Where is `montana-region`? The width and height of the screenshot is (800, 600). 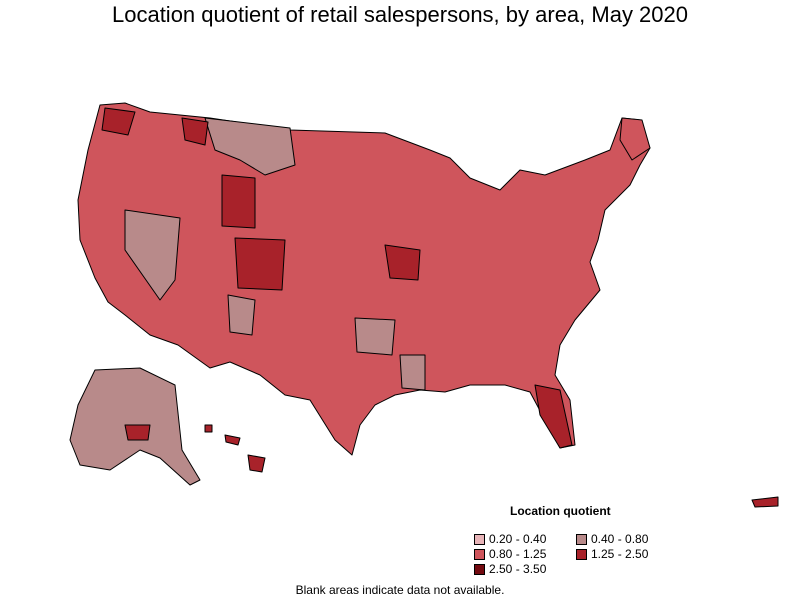
montana-region is located at coordinates (250, 146).